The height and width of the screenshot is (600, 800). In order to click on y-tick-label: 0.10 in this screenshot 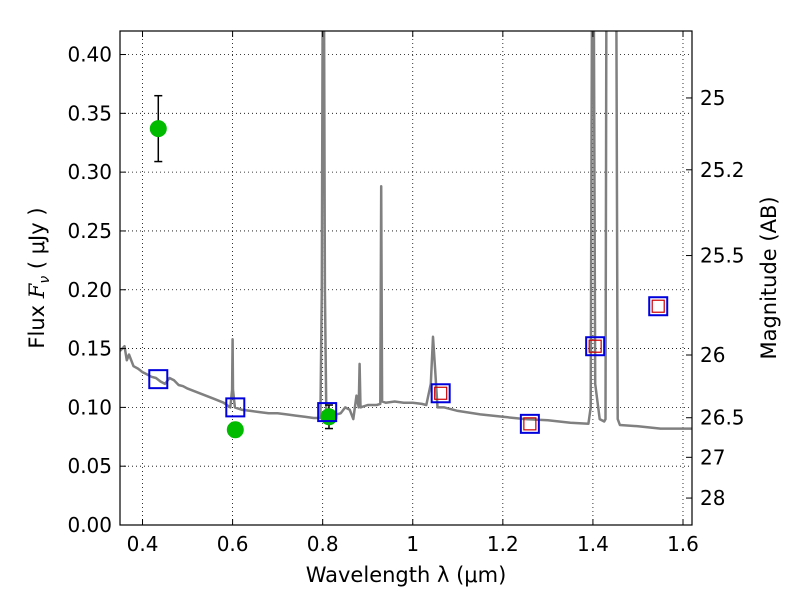, I will do `click(89, 407)`.